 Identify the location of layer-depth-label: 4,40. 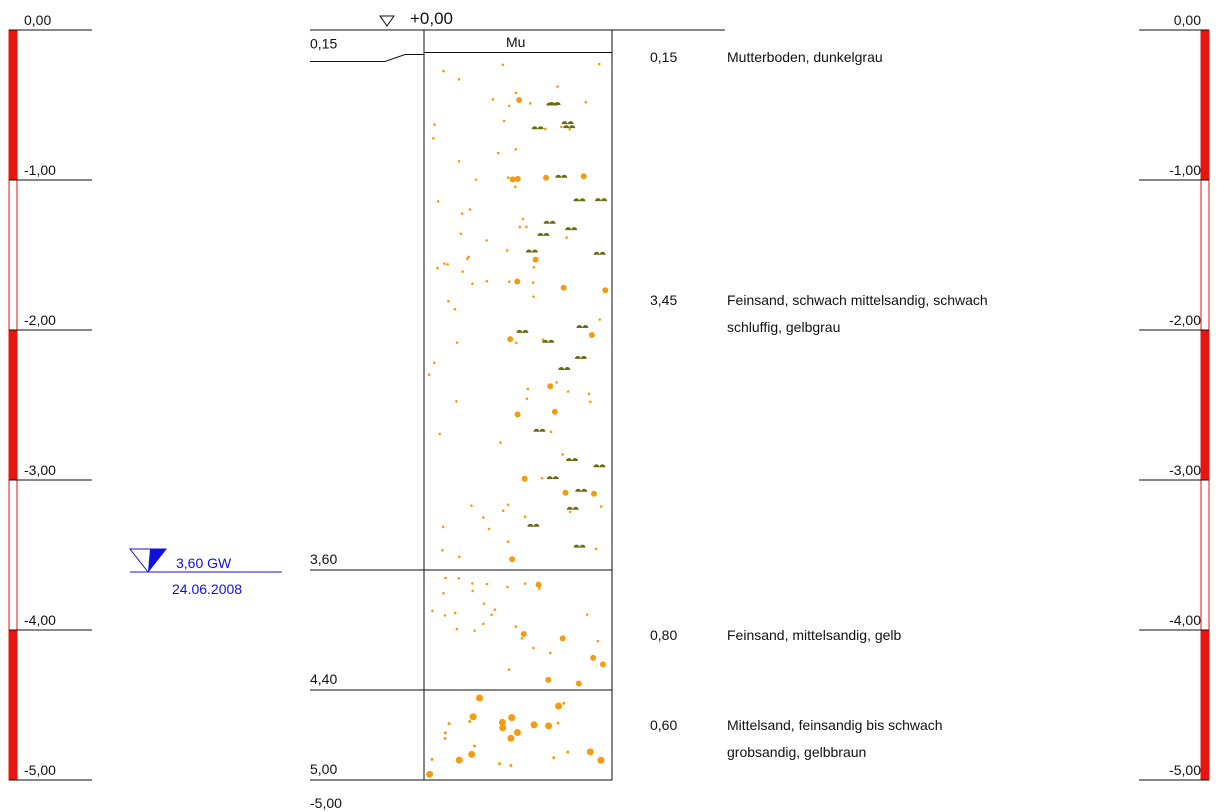
(323, 679).